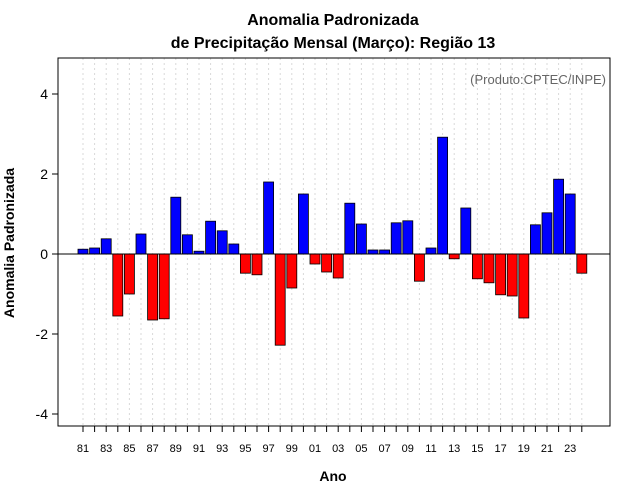  I want to click on y-tick-label: -2, so click(42, 334).